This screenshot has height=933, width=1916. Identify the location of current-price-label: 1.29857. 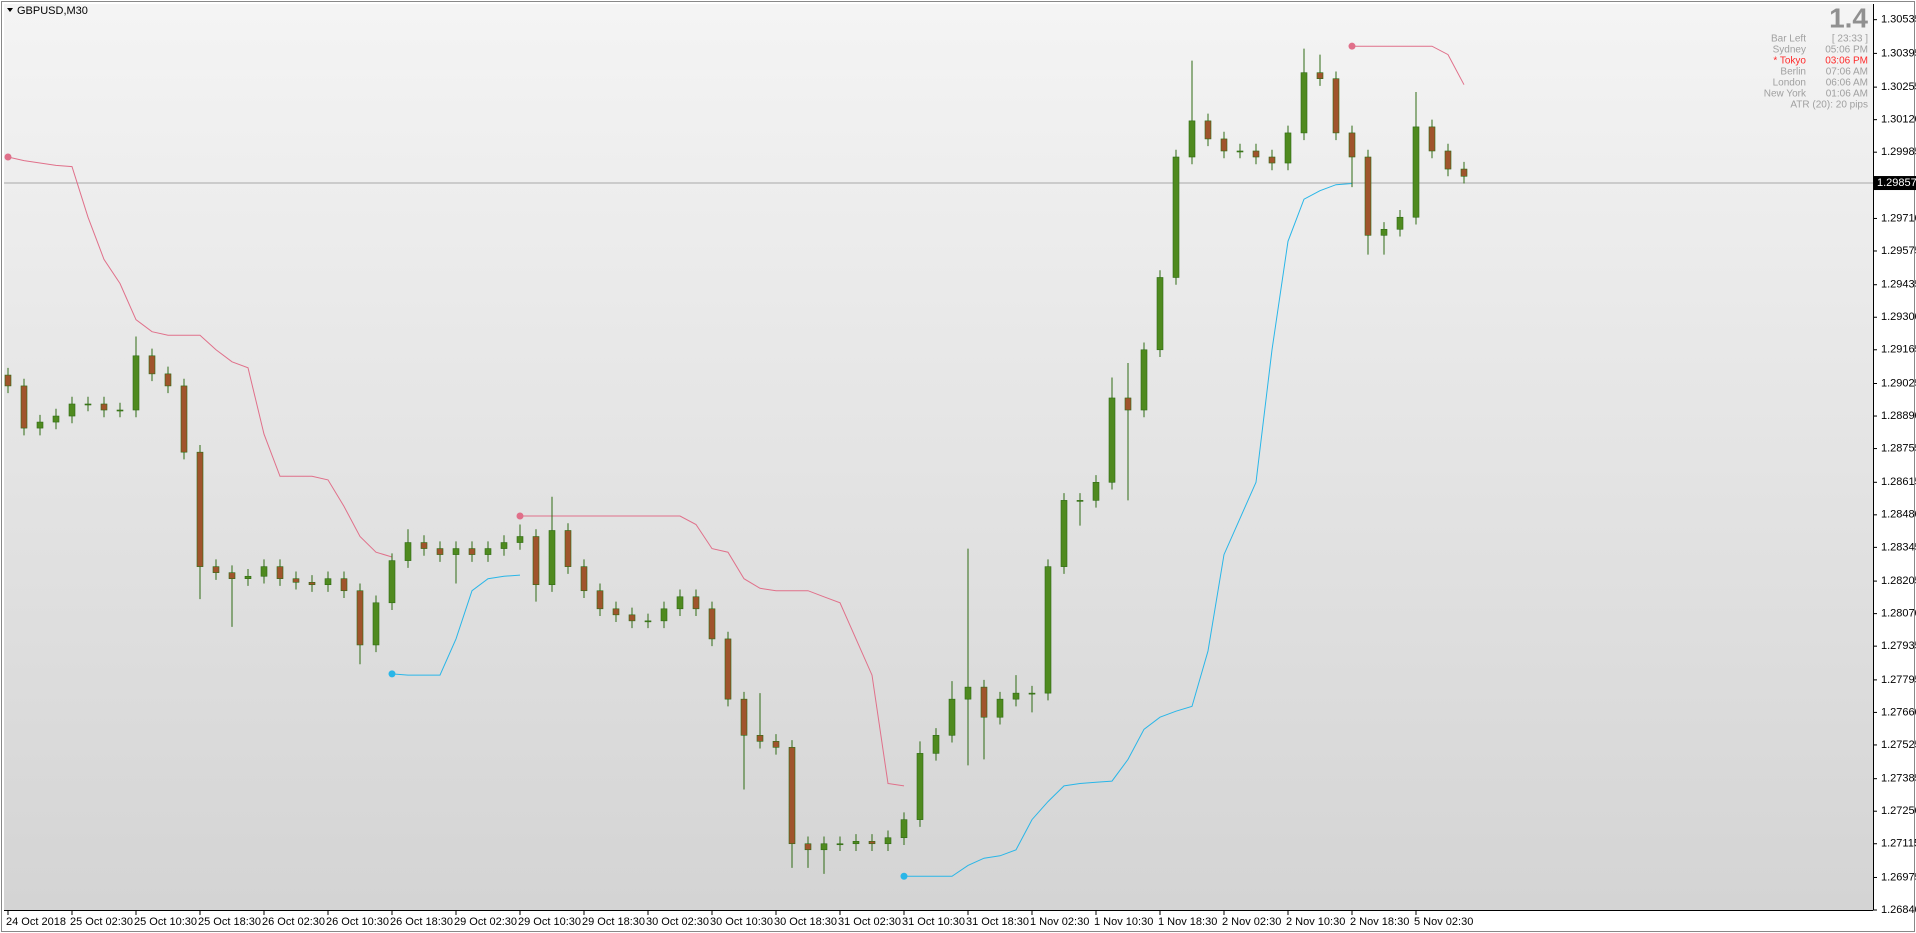
(1896, 183).